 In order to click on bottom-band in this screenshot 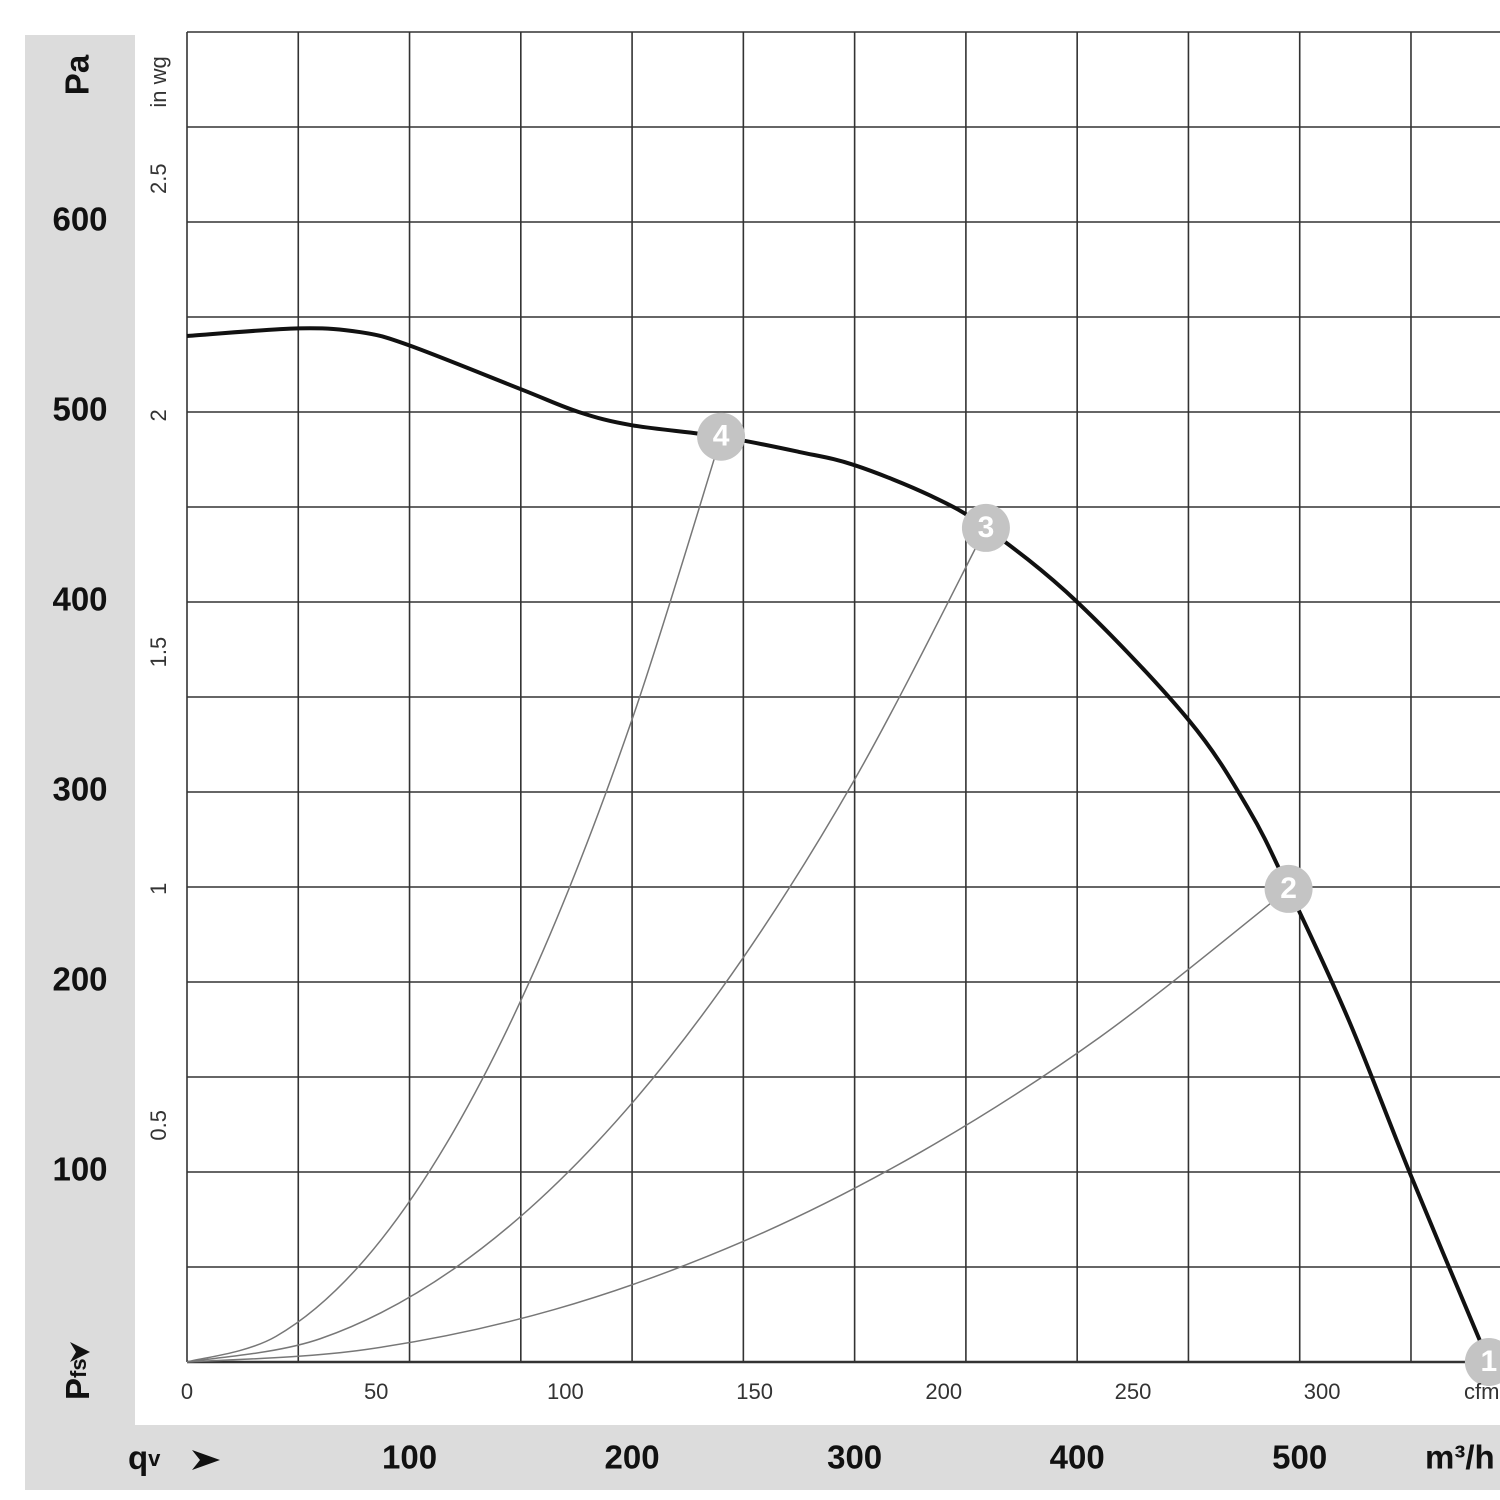, I will do `click(762, 1457)`.